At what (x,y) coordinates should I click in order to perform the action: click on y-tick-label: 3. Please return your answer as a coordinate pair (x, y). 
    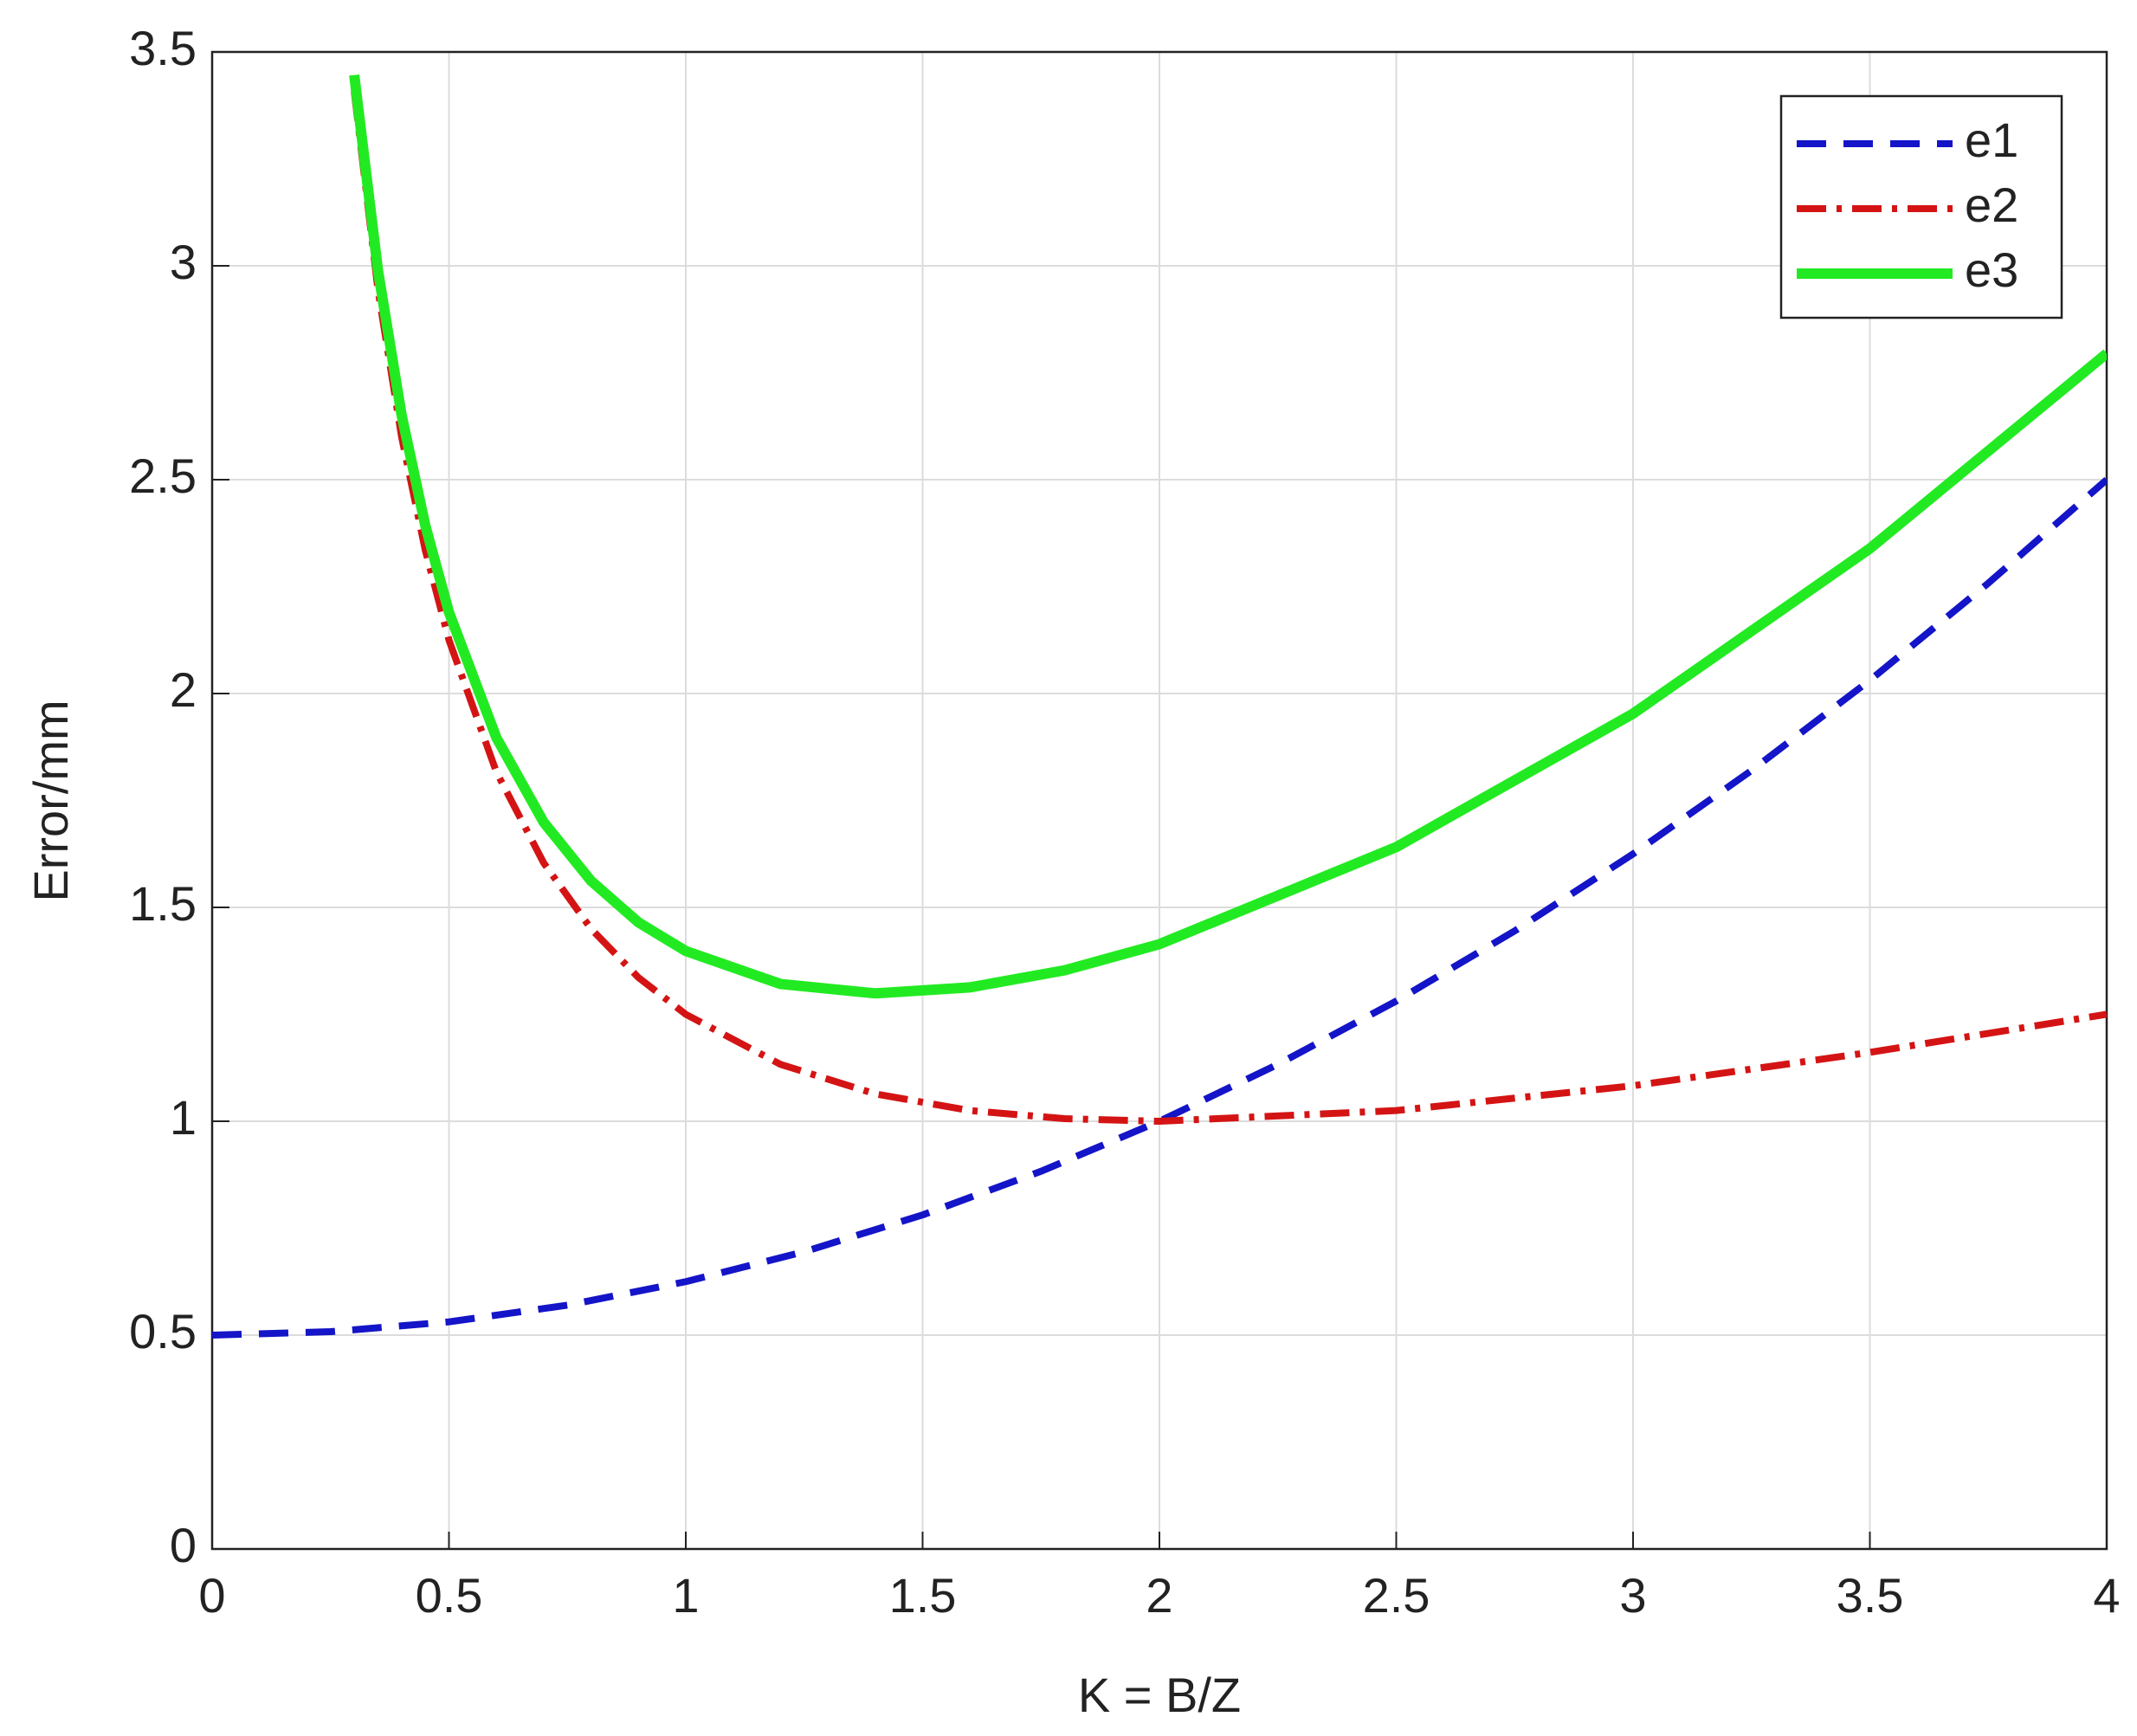
    Looking at the image, I should click on (183, 262).